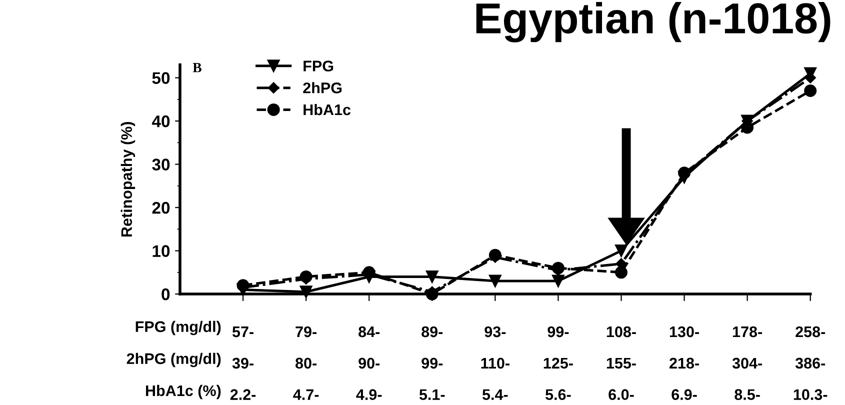  What do you see at coordinates (178, 328) in the screenshot?
I see `text: FPG (mg/dl)` at bounding box center [178, 328].